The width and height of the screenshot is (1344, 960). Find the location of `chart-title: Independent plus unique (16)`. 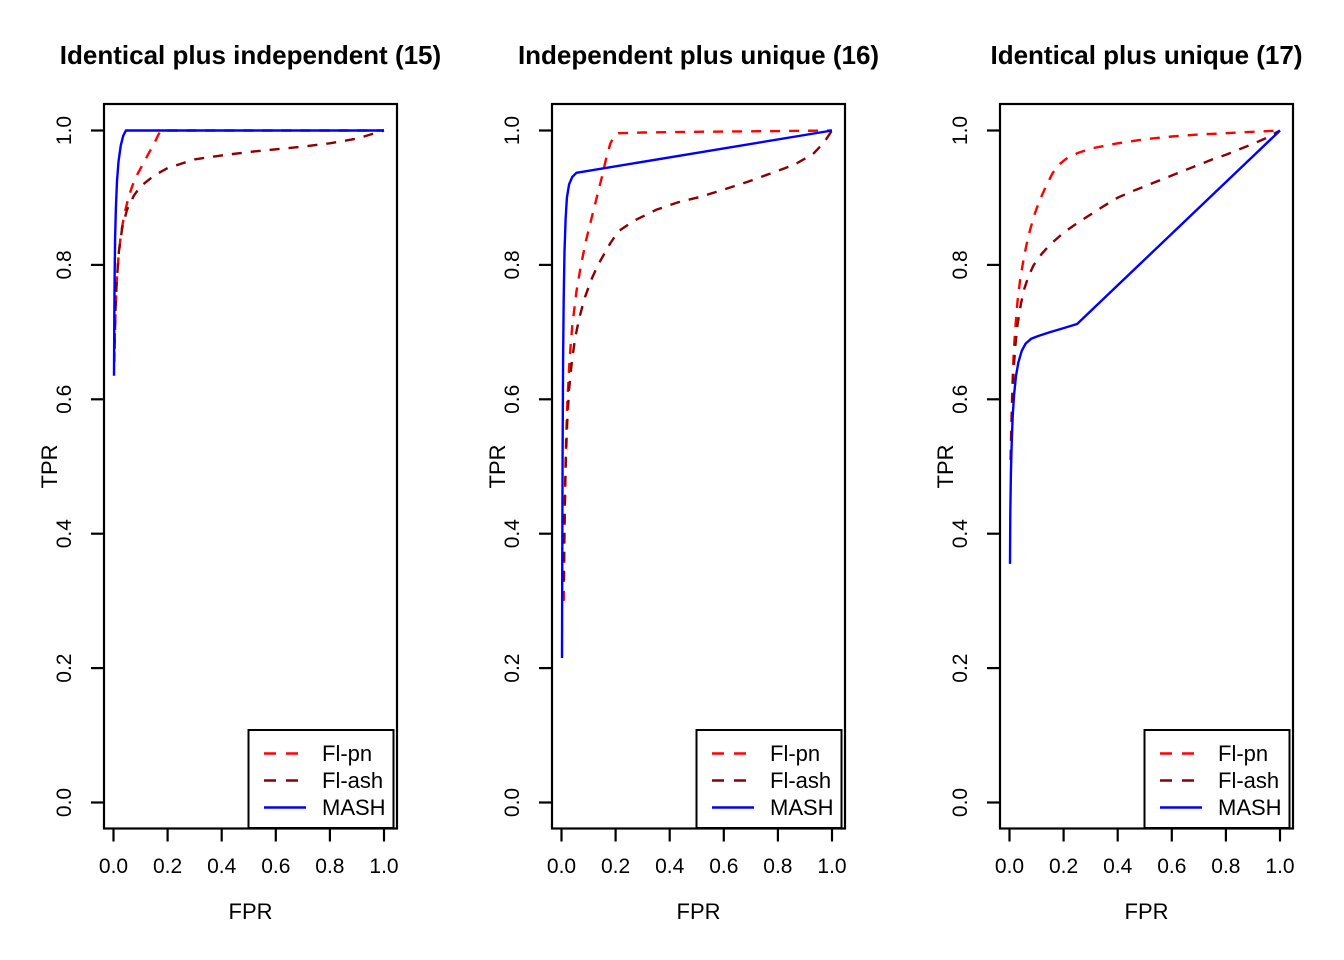

chart-title: Independent plus unique (16) is located at coordinates (698, 55).